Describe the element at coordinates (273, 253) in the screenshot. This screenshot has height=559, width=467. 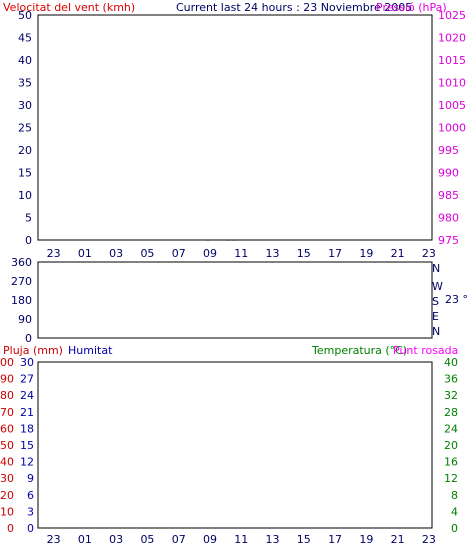
I see `x-tick-label: 13` at that location.